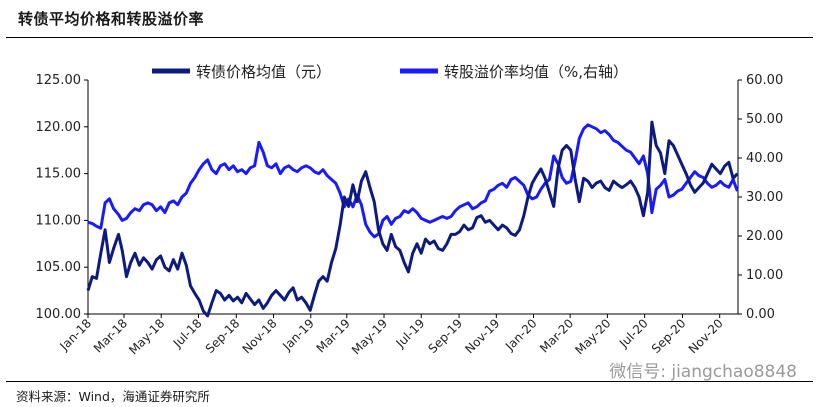 Image resolution: width=819 pixels, height=407 pixels. I want to click on title-rule, so click(409, 37).